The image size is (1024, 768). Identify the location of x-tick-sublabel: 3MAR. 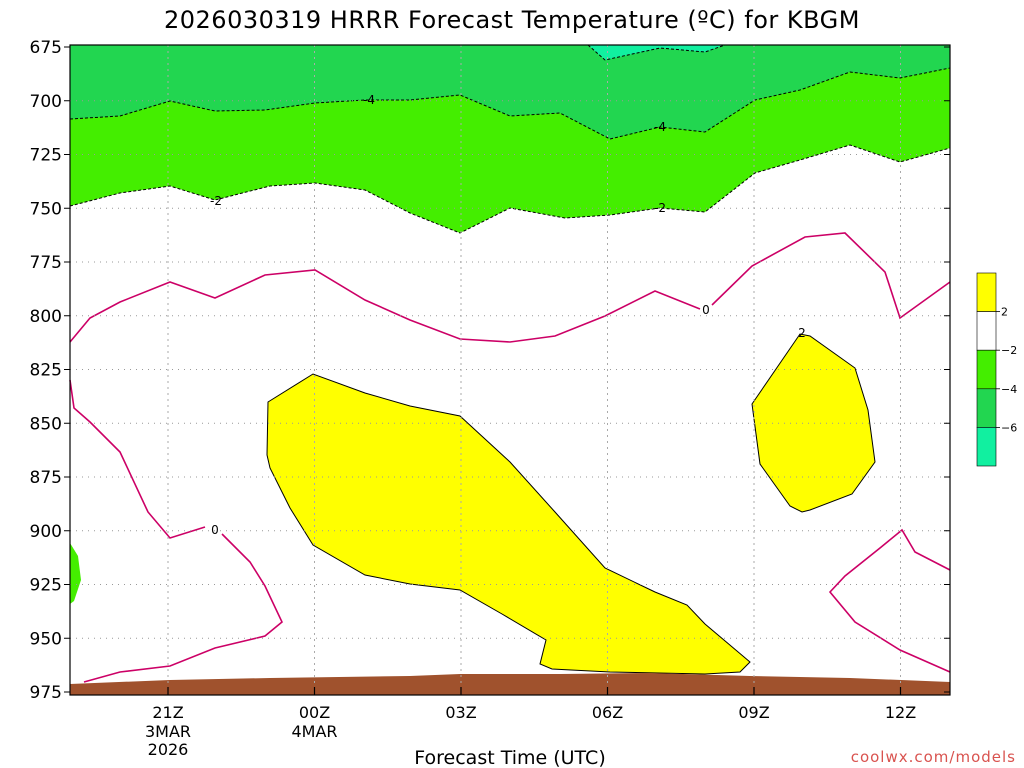
(168, 731).